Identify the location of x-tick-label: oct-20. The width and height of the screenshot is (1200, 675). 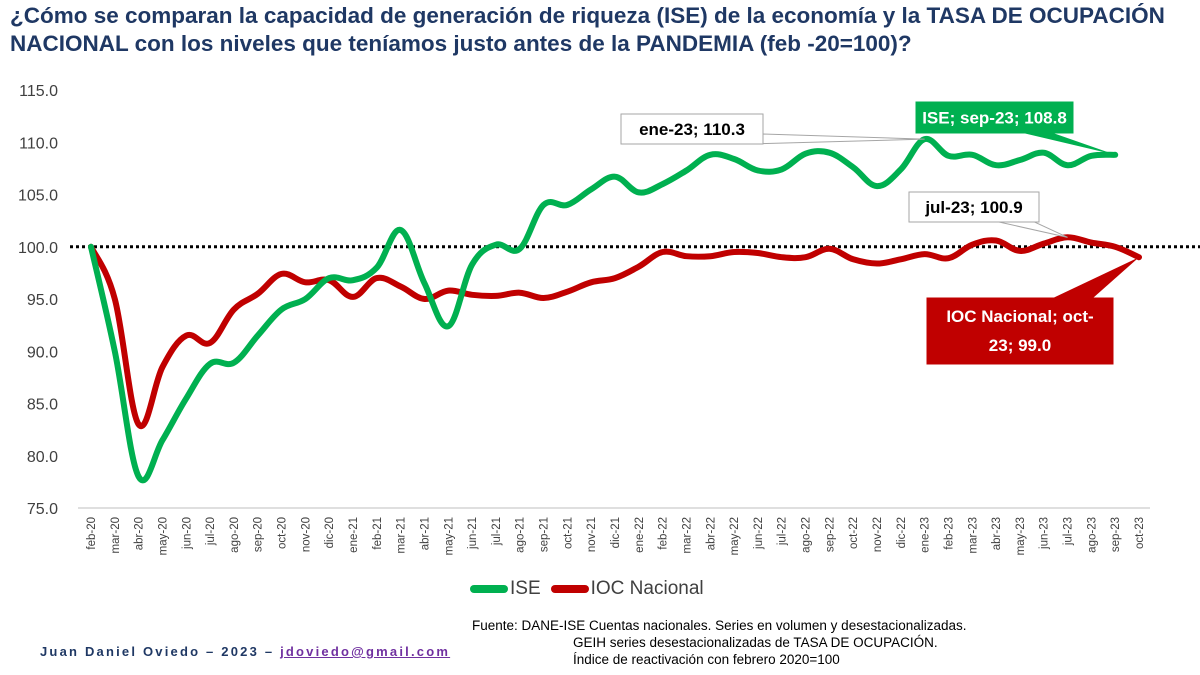
(283, 533).